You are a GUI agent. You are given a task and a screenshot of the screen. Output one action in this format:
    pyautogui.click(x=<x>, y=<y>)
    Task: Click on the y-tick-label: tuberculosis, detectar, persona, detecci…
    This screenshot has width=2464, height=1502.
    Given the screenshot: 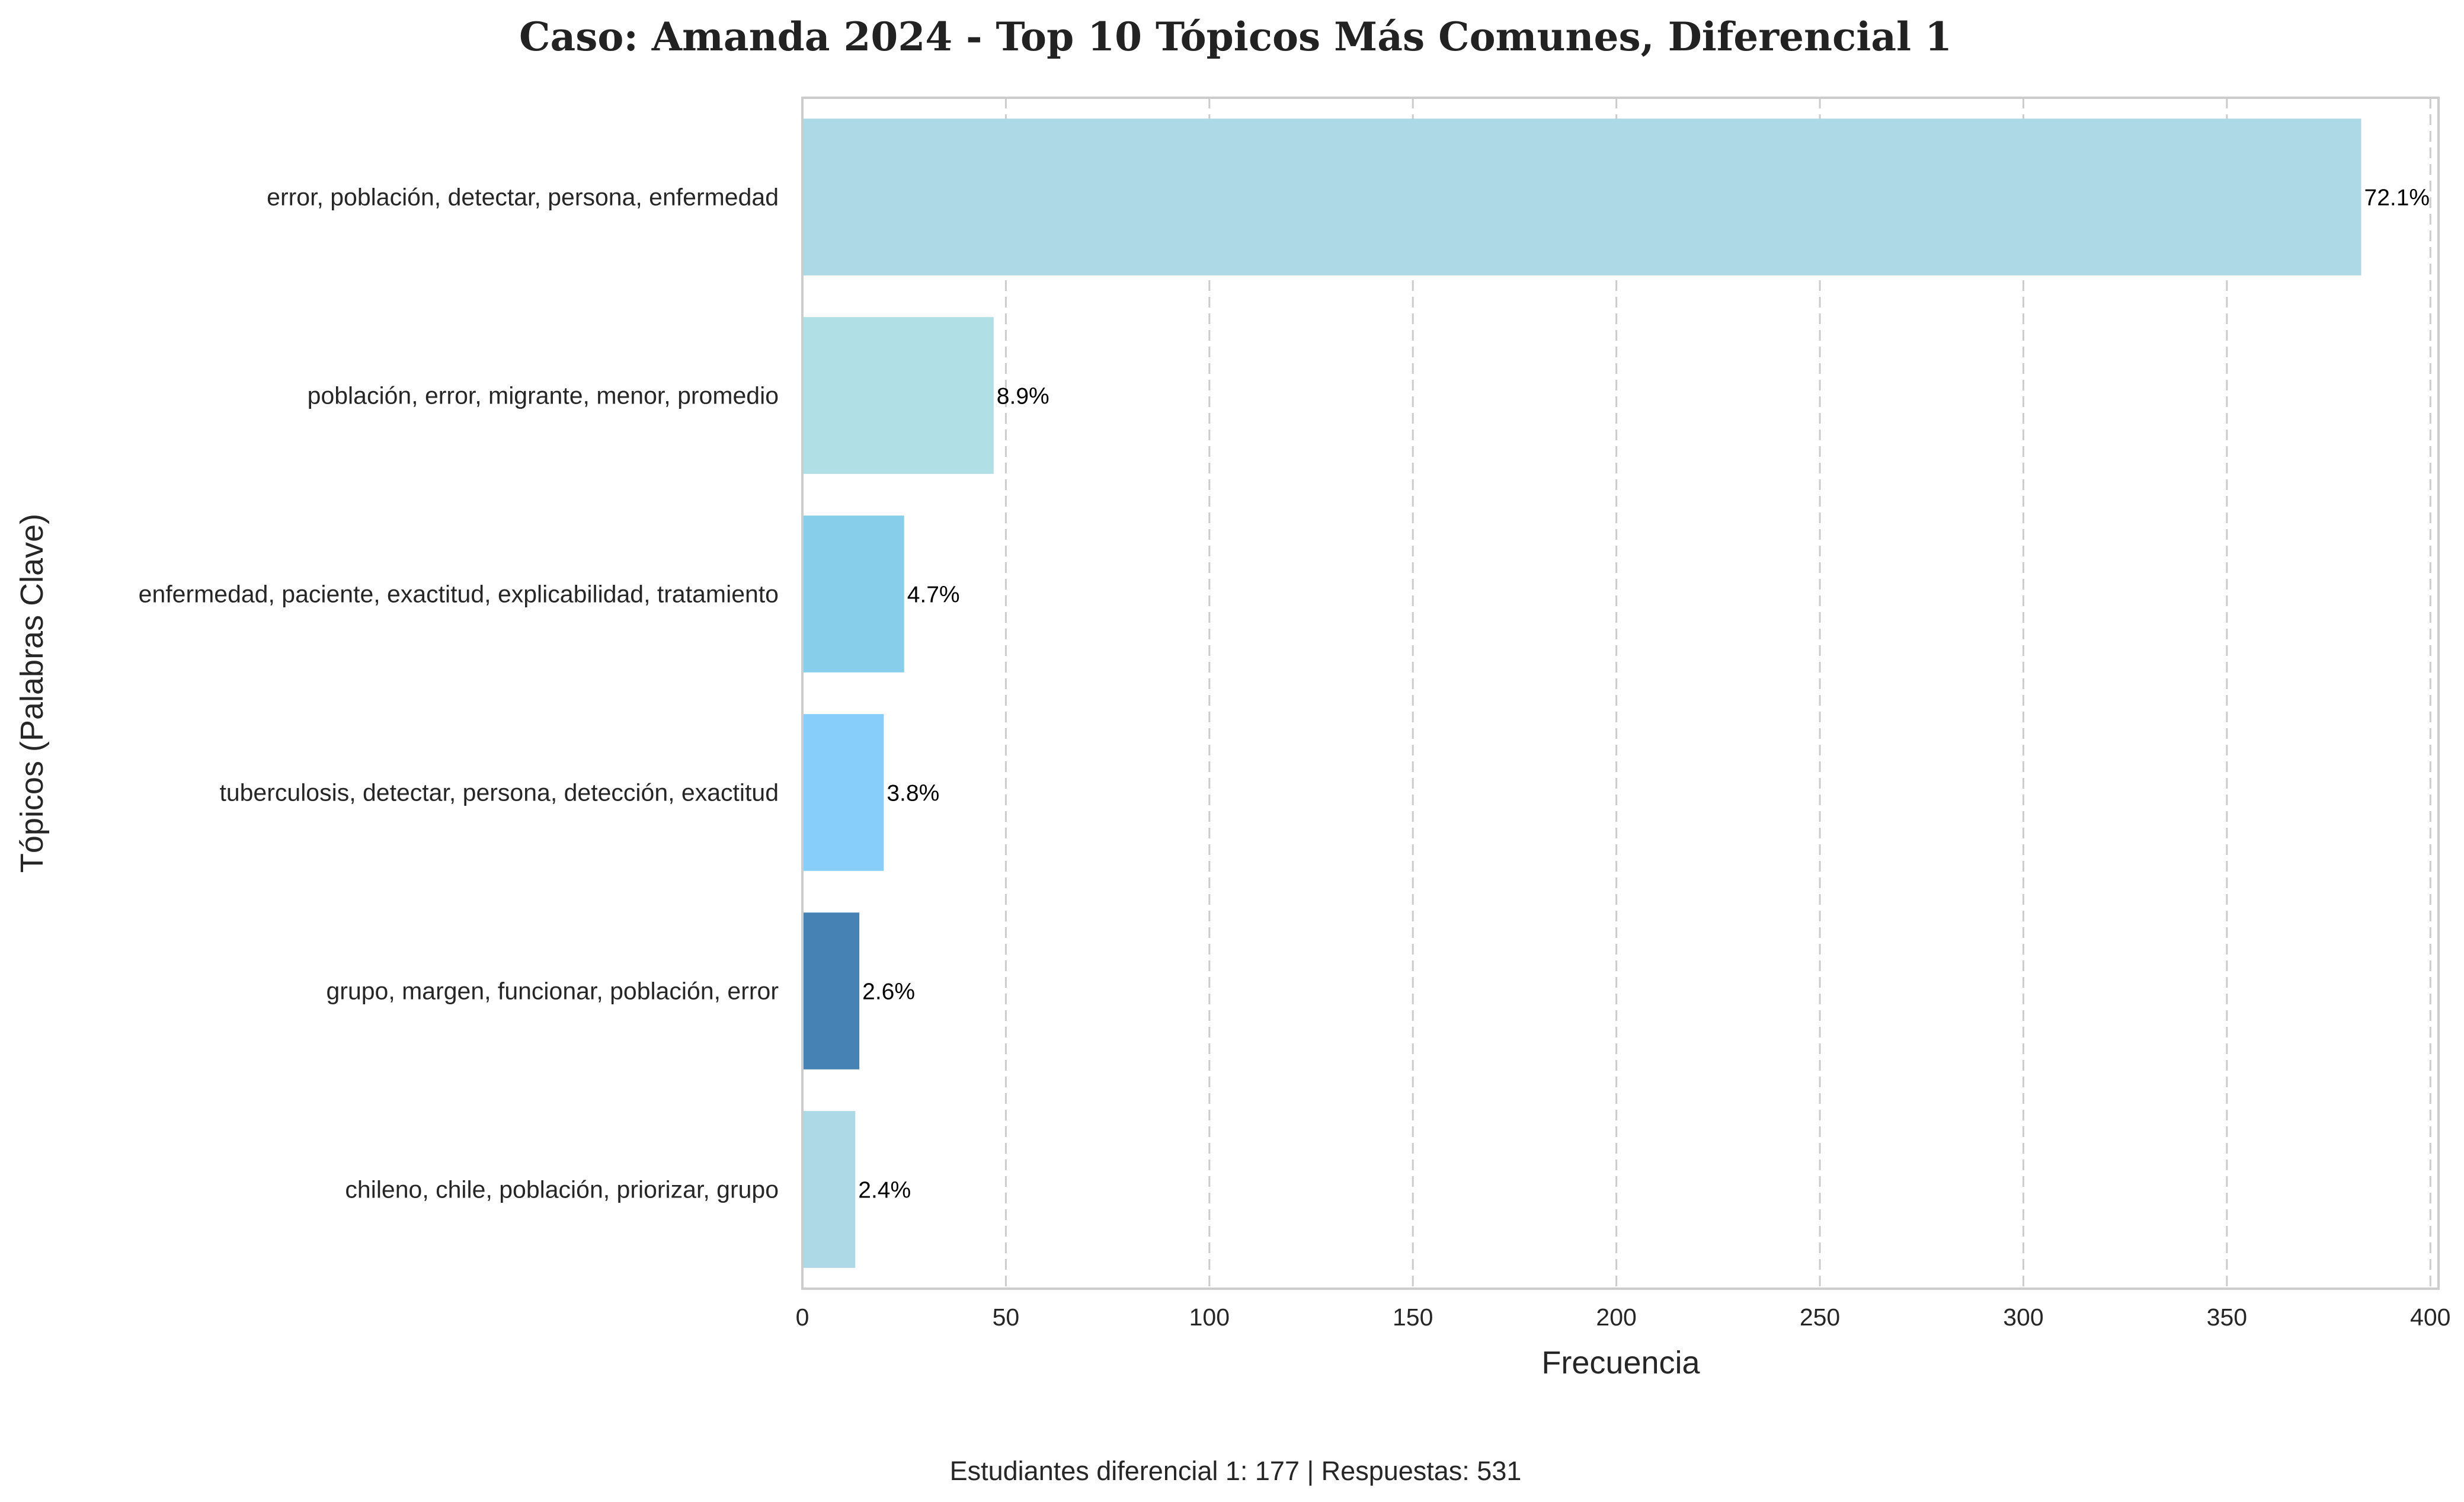 What is the action you would take?
    pyautogui.click(x=499, y=792)
    